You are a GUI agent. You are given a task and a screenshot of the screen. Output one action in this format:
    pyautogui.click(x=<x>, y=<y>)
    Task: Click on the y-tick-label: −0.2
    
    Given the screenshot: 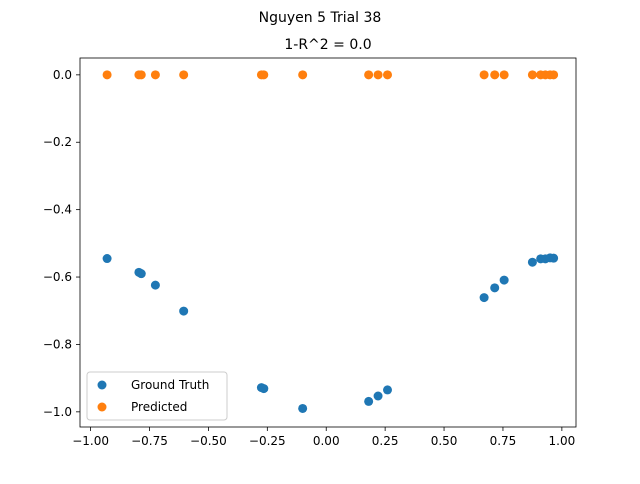 What is the action you would take?
    pyautogui.click(x=57, y=142)
    